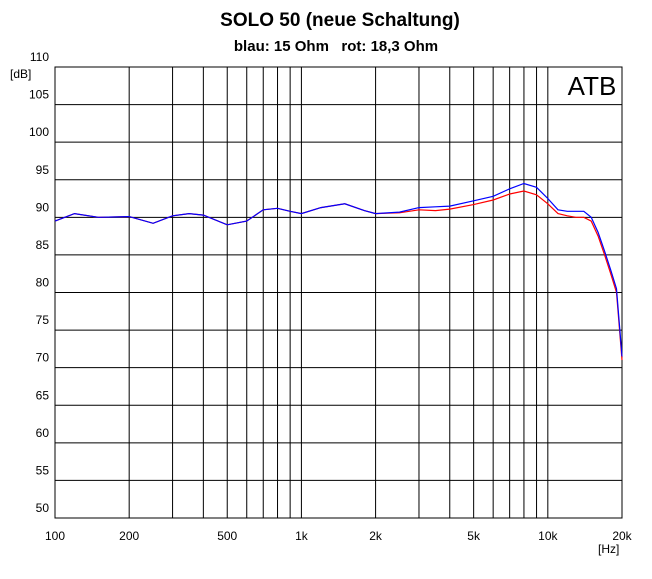  I want to click on x-tick-label: 2k, so click(376, 536).